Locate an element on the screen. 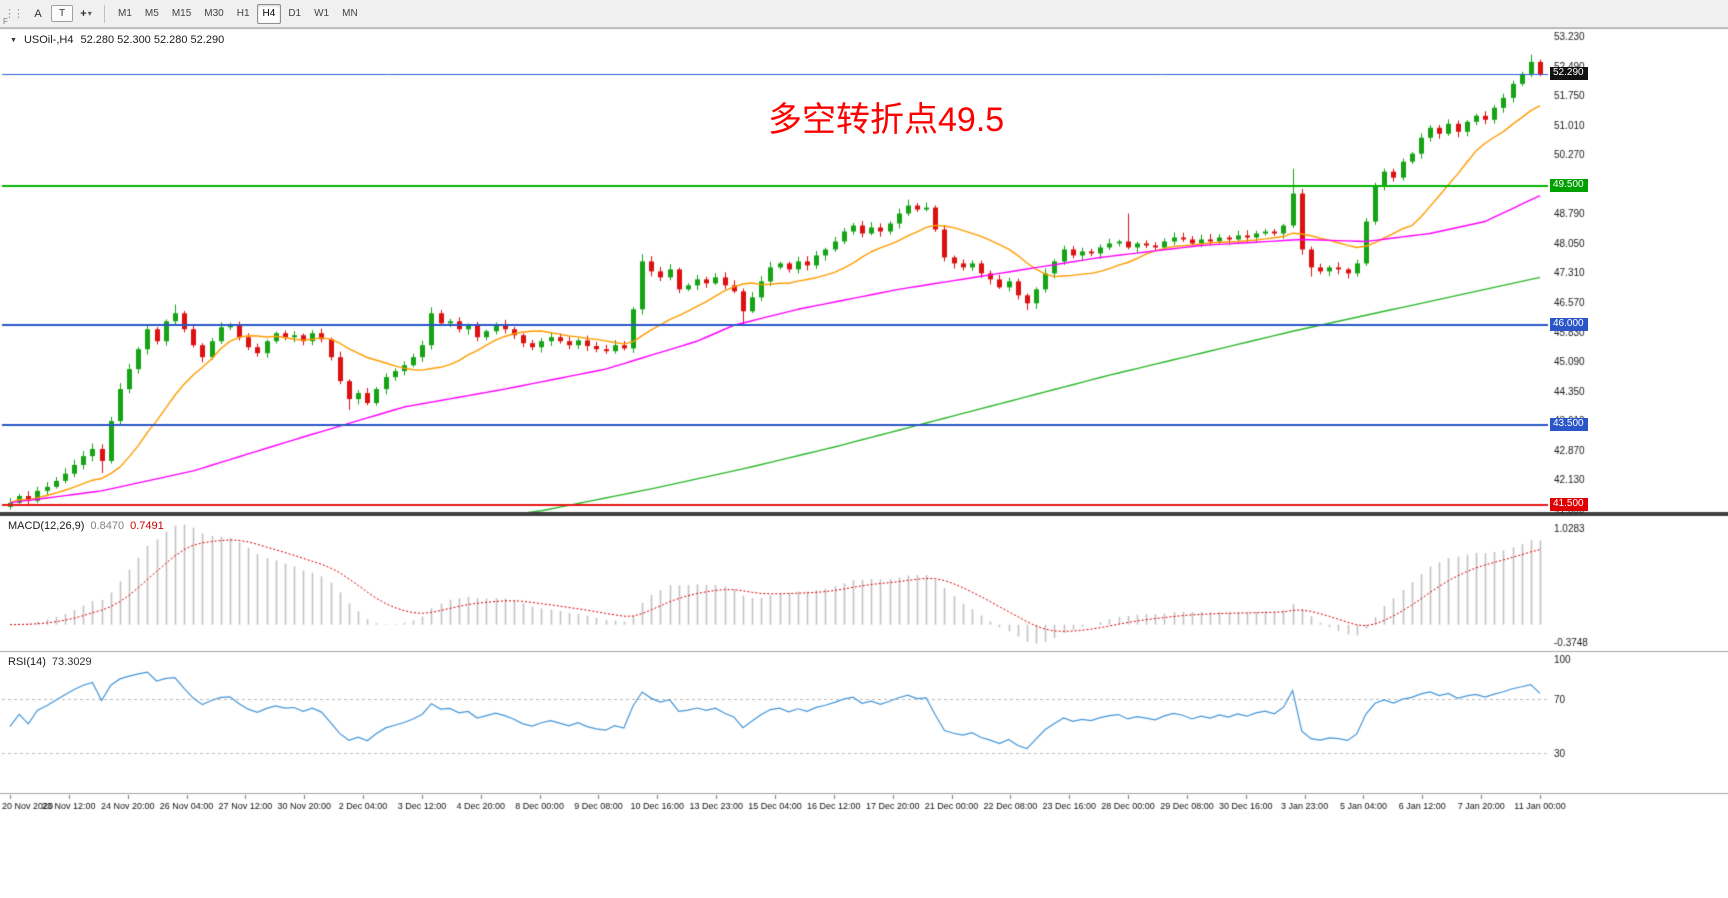 This screenshot has height=898, width=1728. rsi-label: RSI(14) 73.3029 is located at coordinates (50, 662).